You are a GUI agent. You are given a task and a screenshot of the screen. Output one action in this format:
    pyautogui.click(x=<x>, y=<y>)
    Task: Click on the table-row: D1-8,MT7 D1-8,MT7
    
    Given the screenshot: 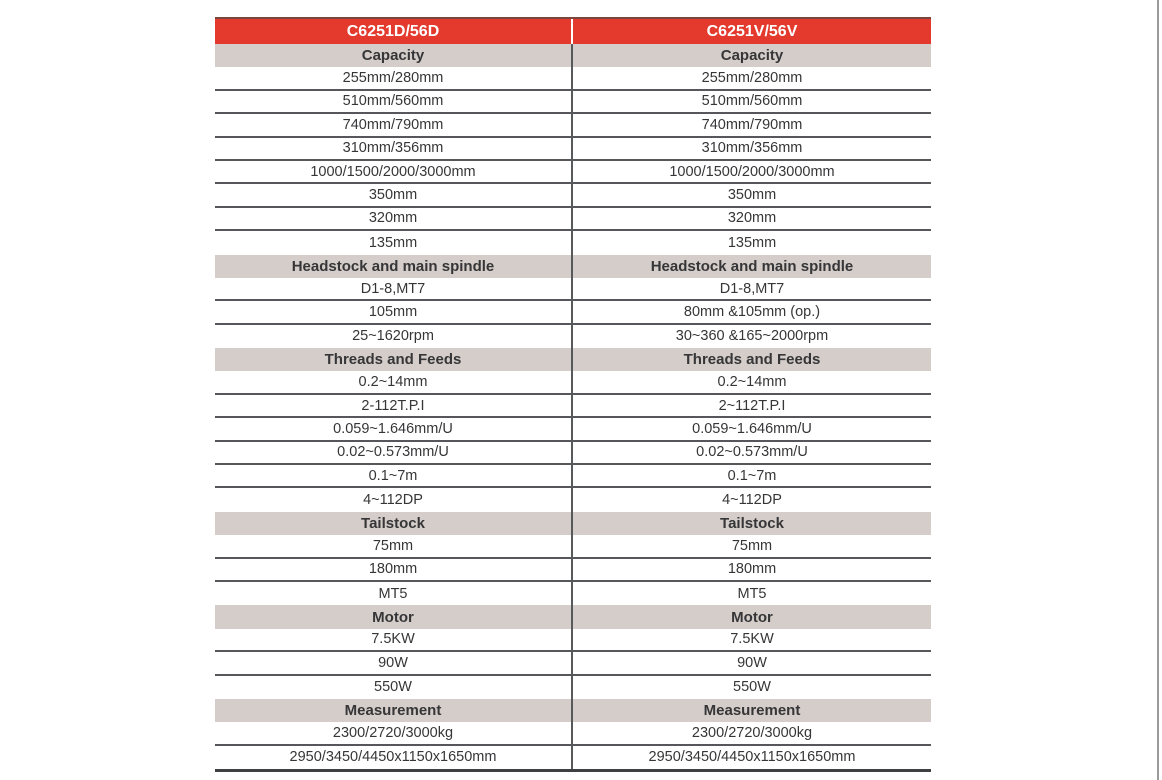 What is the action you would take?
    pyautogui.click(x=573, y=289)
    